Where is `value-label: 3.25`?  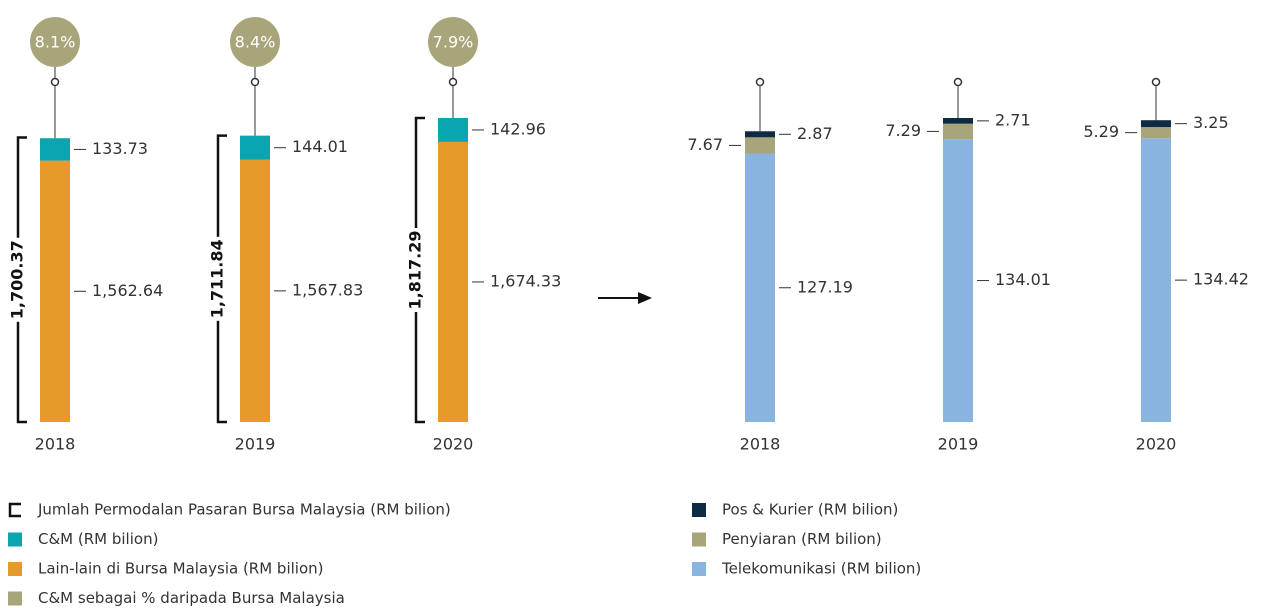 value-label: 3.25 is located at coordinates (1211, 122).